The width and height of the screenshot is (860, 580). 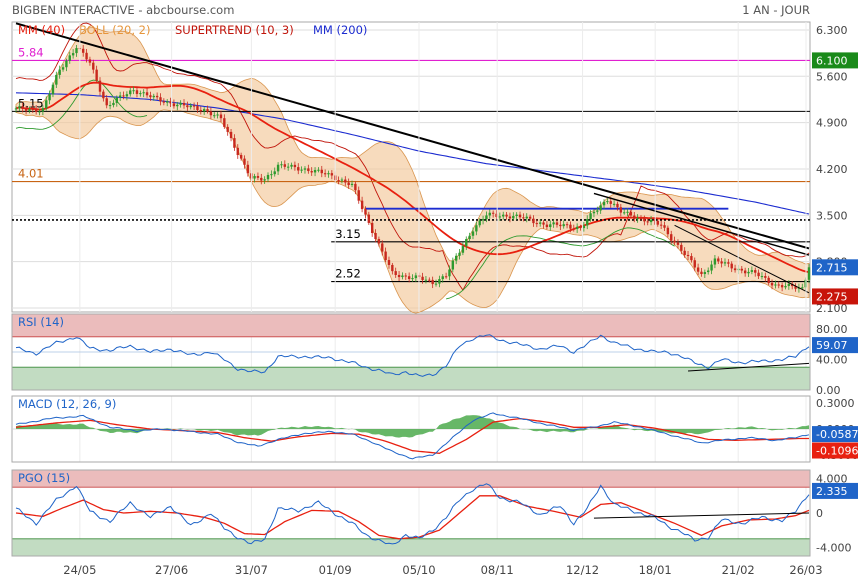 What do you see at coordinates (411, 547) in the screenshot?
I see `pgo-lower-zone` at bounding box center [411, 547].